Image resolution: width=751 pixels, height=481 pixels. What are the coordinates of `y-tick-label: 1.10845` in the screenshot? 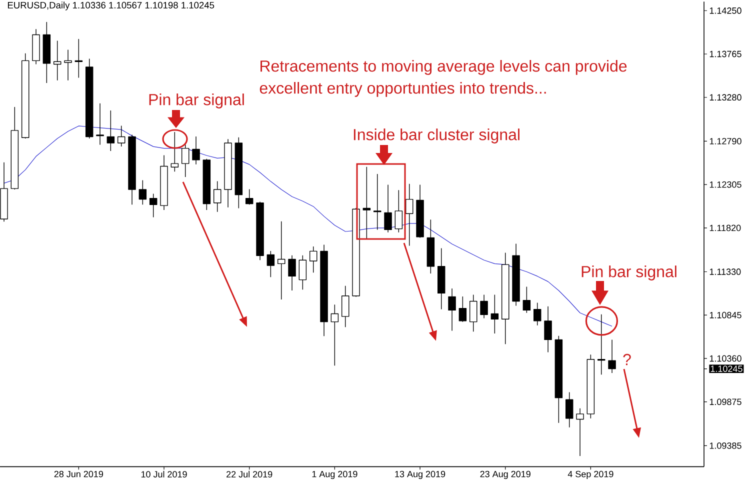 It's located at (726, 315).